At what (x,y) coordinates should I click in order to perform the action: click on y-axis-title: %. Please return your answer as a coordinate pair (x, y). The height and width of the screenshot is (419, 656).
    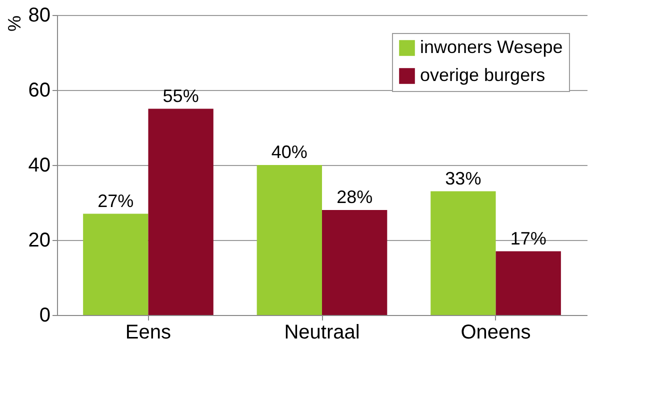
    Looking at the image, I should click on (14, 24).